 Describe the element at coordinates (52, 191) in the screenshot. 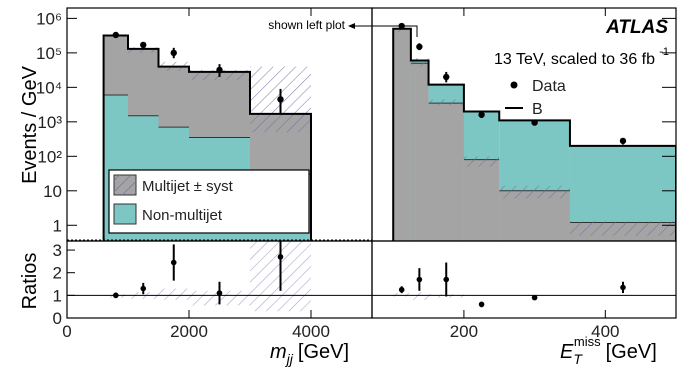

I see `y-tick-label: 10` at that location.